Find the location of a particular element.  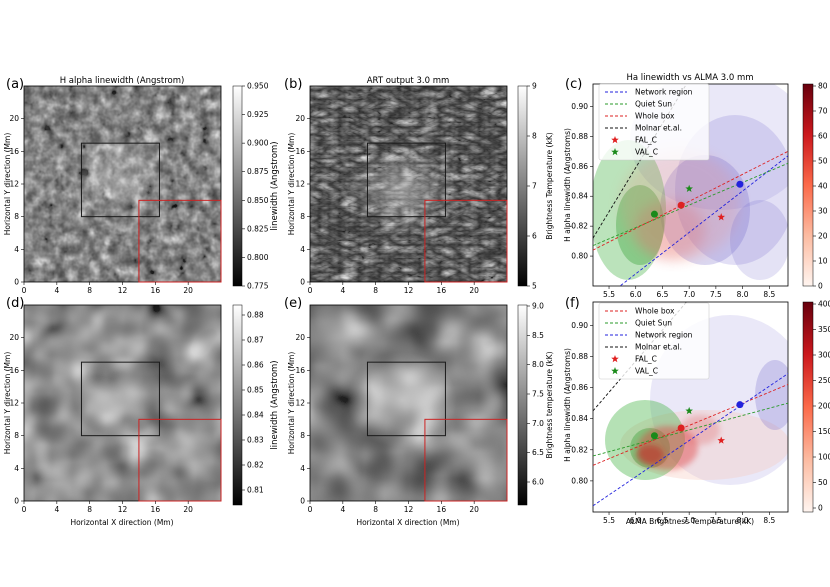

colorbar-tick-label: 9.0 is located at coordinates (538, 306).